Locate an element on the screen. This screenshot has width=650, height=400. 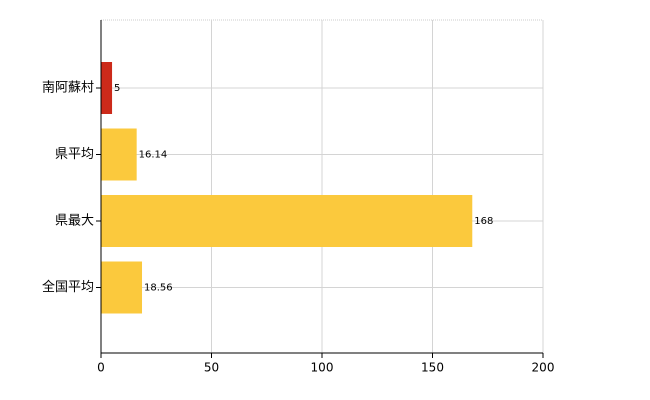
y-tick-label: 県最大 is located at coordinates (74, 221).